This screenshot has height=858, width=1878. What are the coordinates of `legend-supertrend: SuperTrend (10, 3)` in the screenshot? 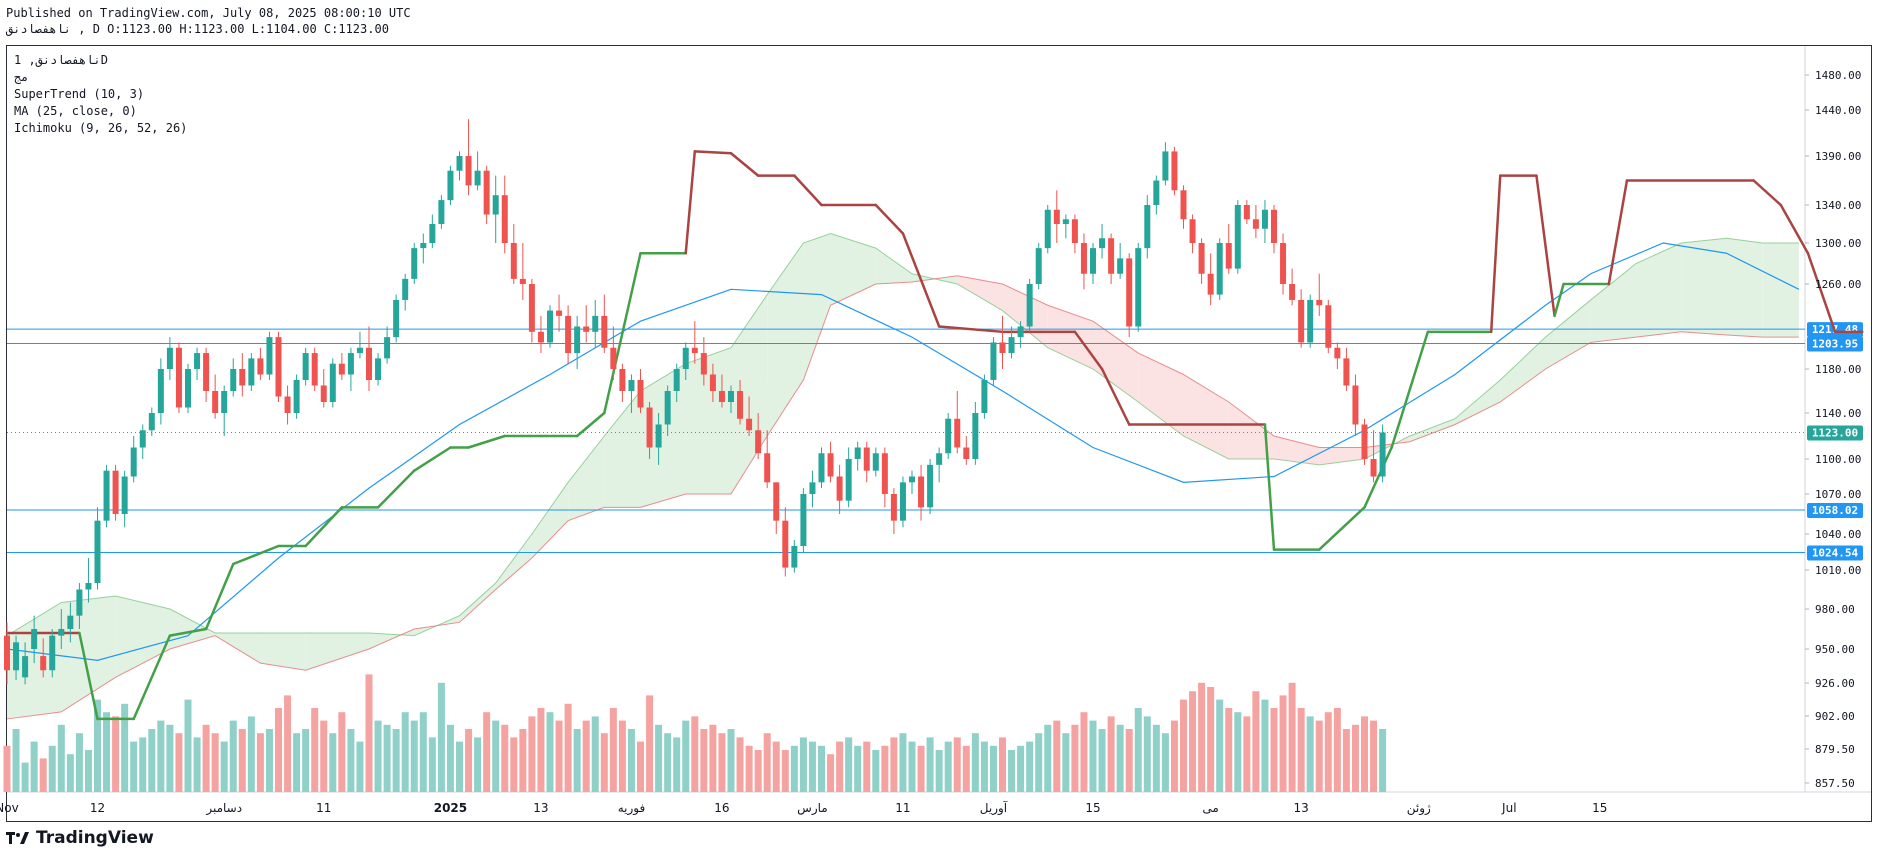 It's located at (79, 94).